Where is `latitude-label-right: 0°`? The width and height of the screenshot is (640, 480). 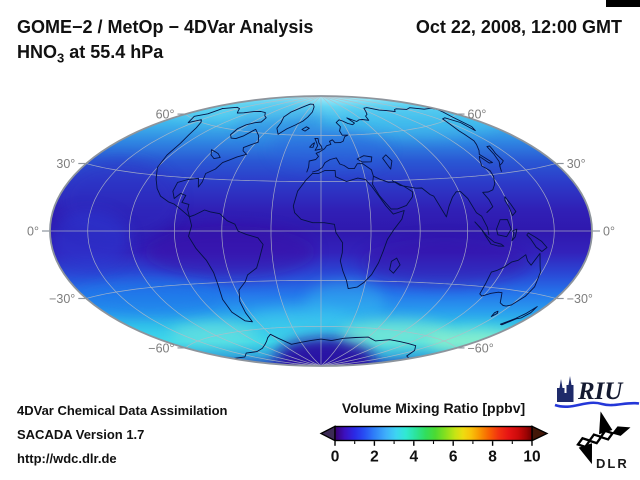 latitude-label-right: 0° is located at coordinates (609, 232).